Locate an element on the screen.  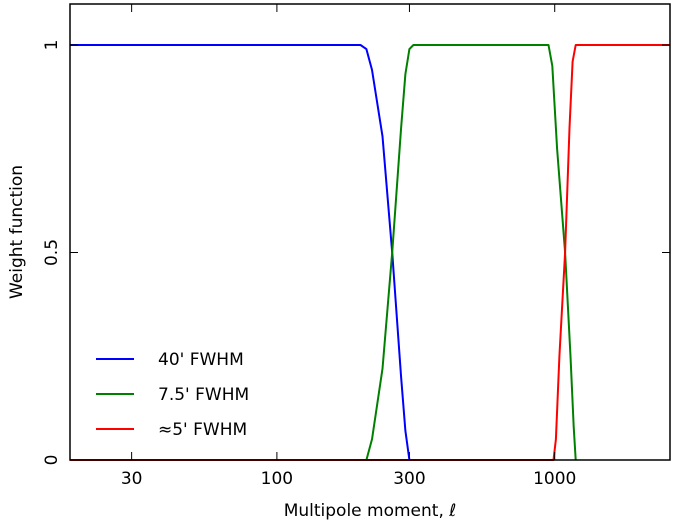
y-tick-label: 1 is located at coordinates (52, 45).